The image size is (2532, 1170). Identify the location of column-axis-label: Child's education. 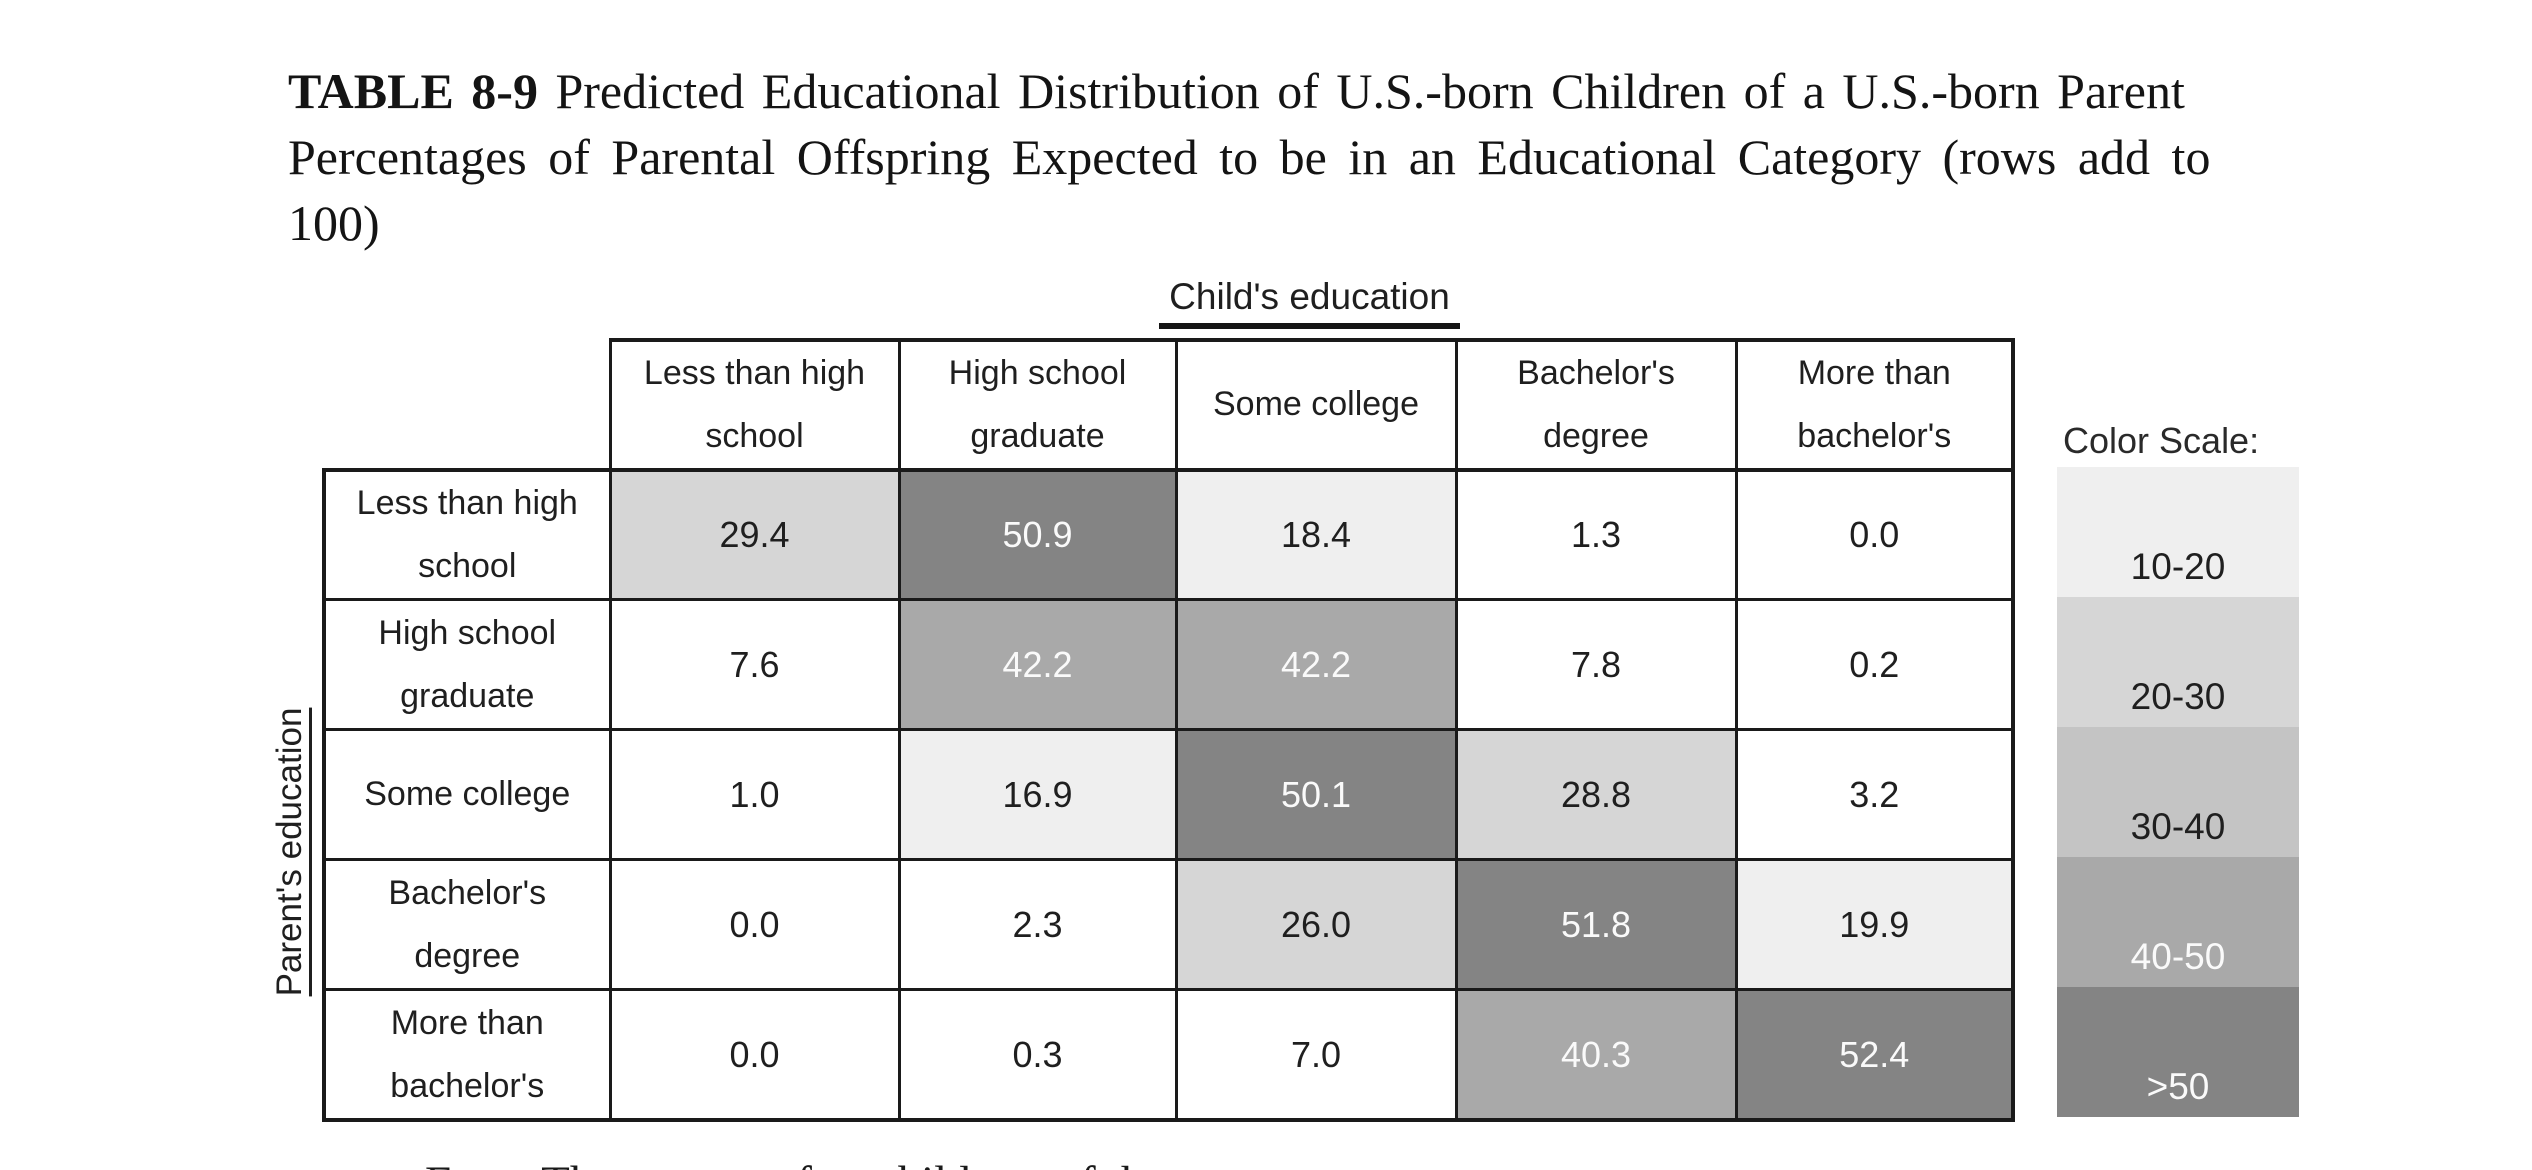
(1309, 302).